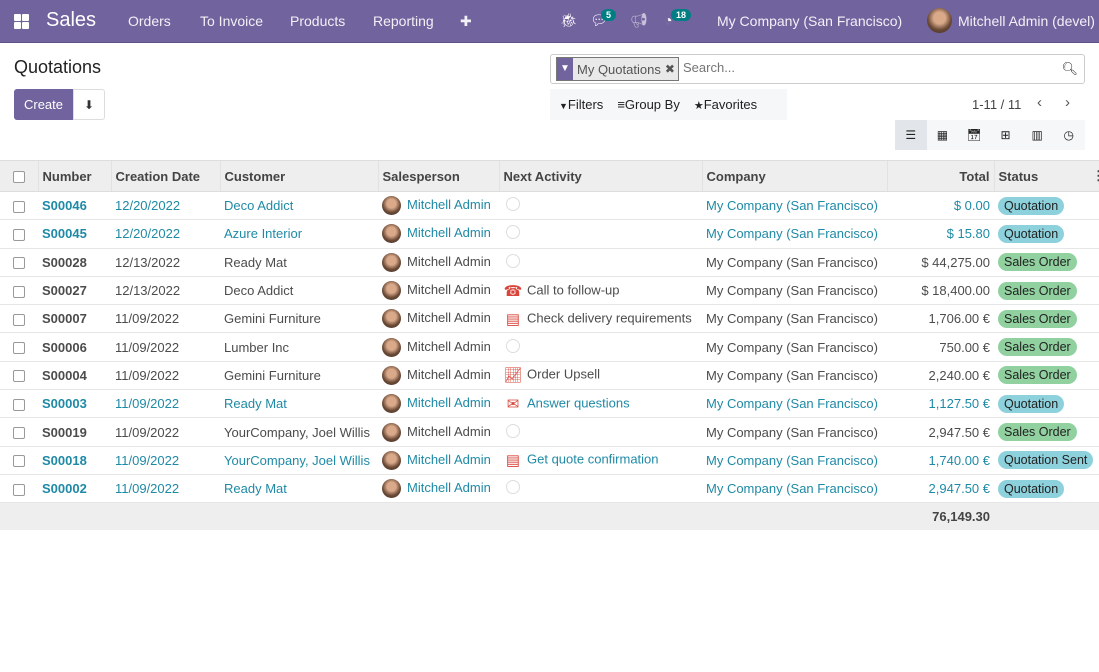 This screenshot has height=672, width=1099. I want to click on apps-menu-icon, so click(22, 21).